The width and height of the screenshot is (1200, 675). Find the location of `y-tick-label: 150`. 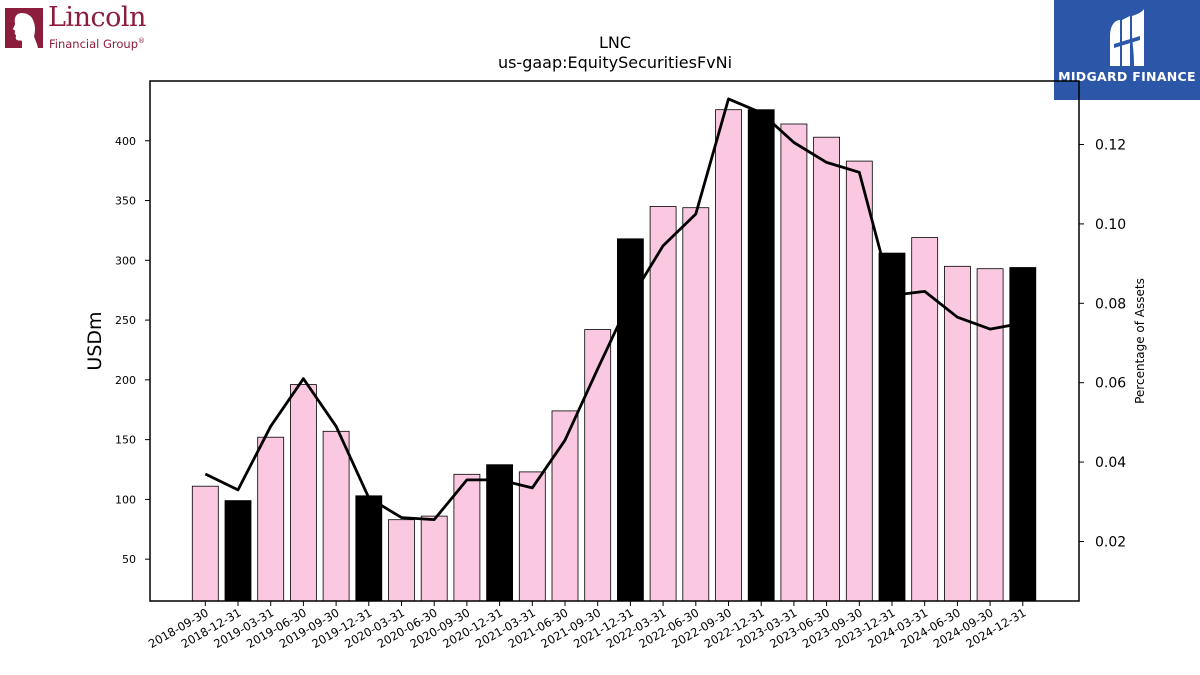

y-tick-label: 150 is located at coordinates (125, 440).